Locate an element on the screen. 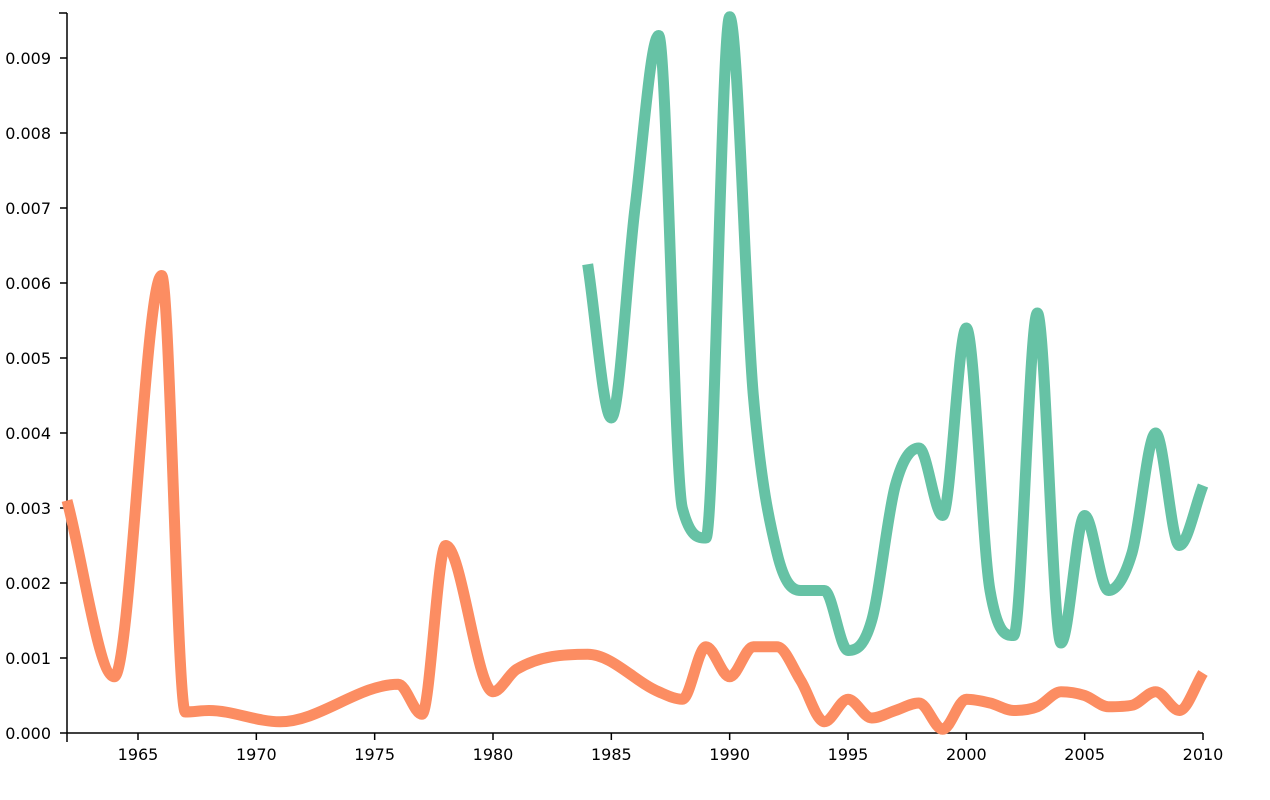  y-tick-label: 0.001 is located at coordinates (28, 658).